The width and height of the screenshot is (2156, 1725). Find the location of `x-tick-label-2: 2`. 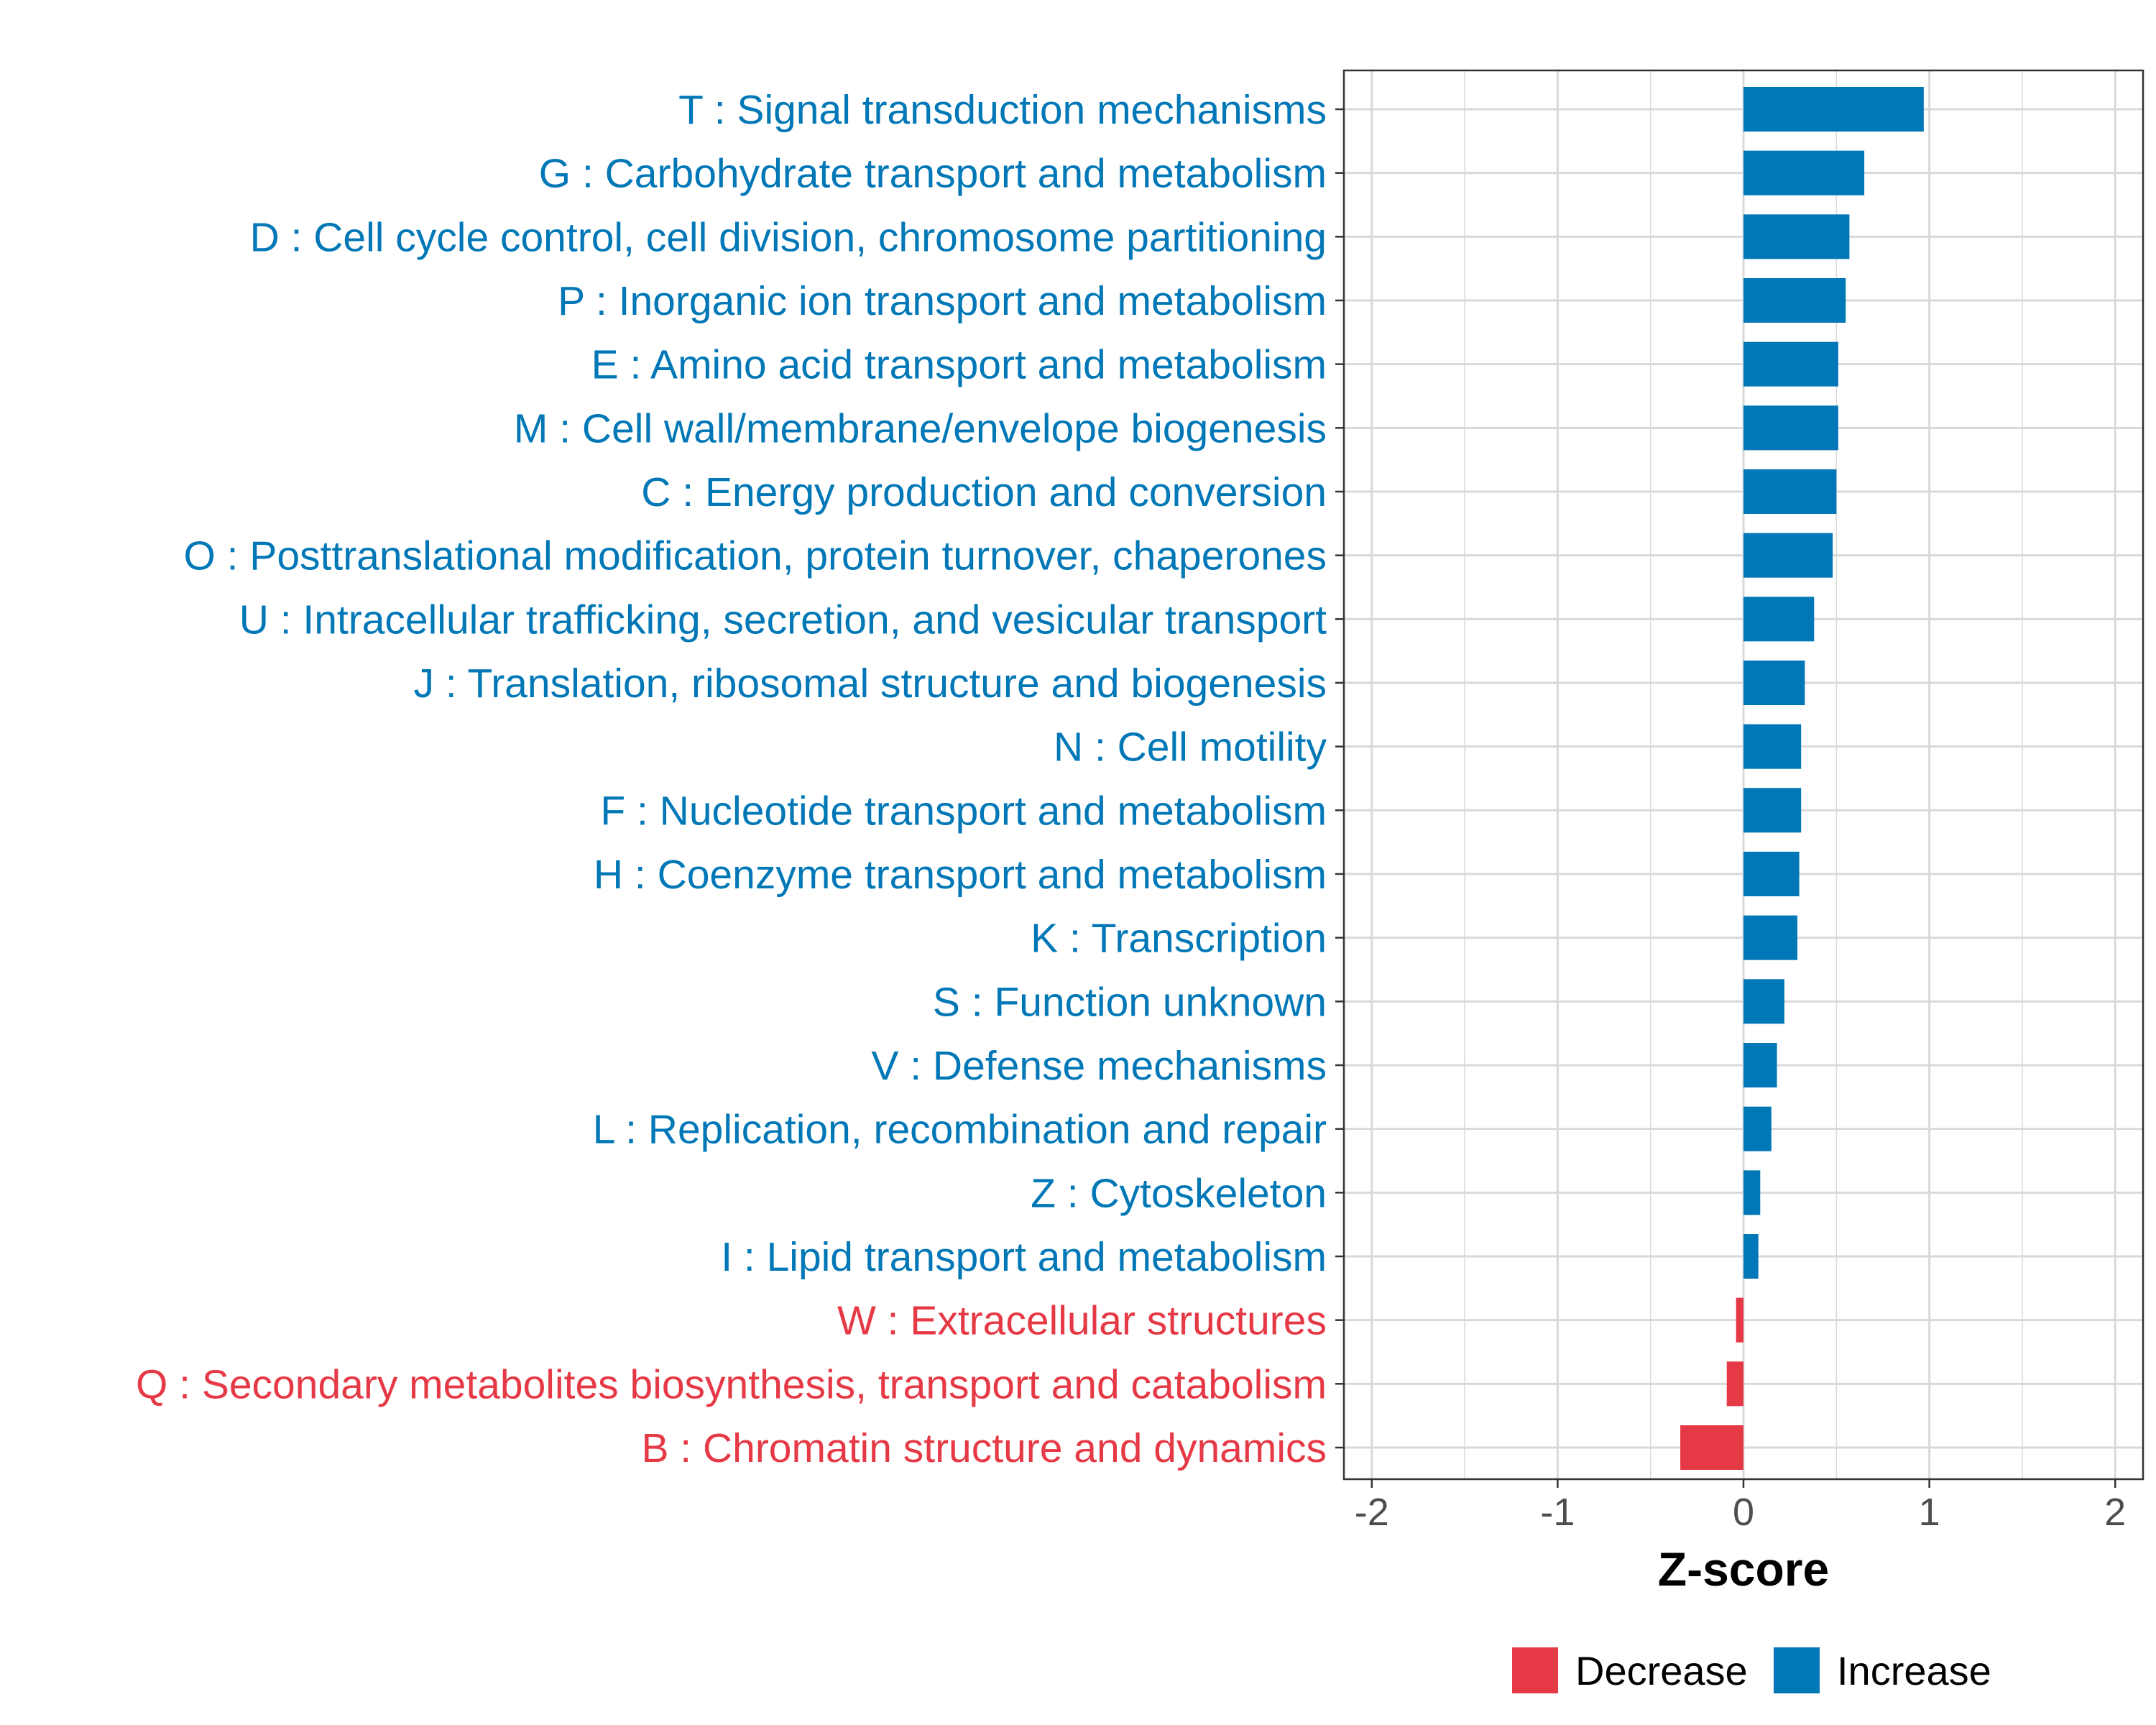

x-tick-label-2: 2 is located at coordinates (2115, 1512).